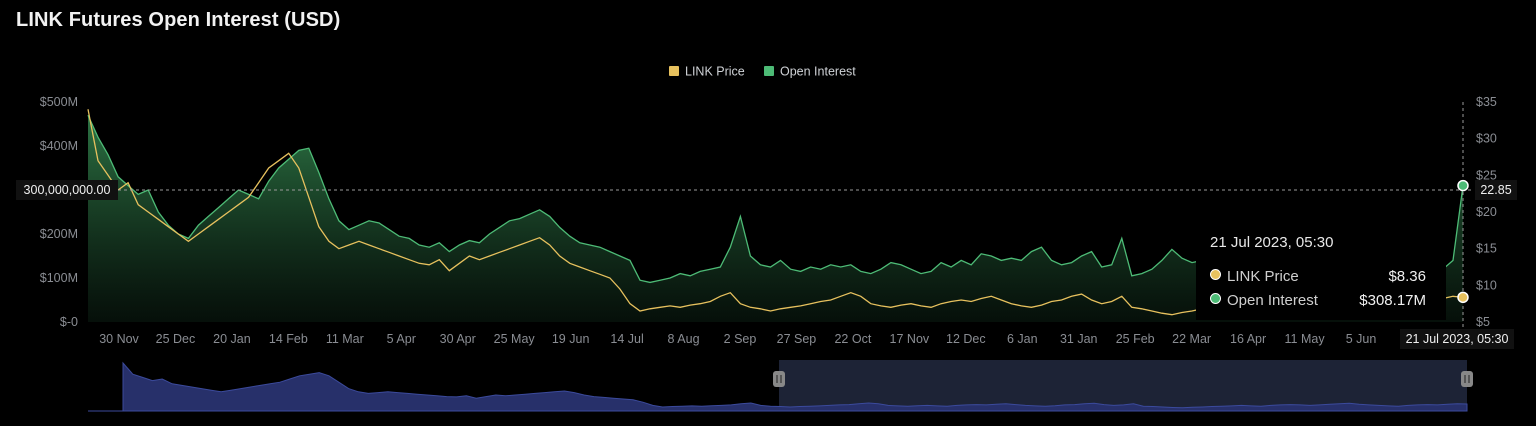 The width and height of the screenshot is (1536, 426). Describe the element at coordinates (1215, 298) in the screenshot. I see `oi-dot-icon` at that location.